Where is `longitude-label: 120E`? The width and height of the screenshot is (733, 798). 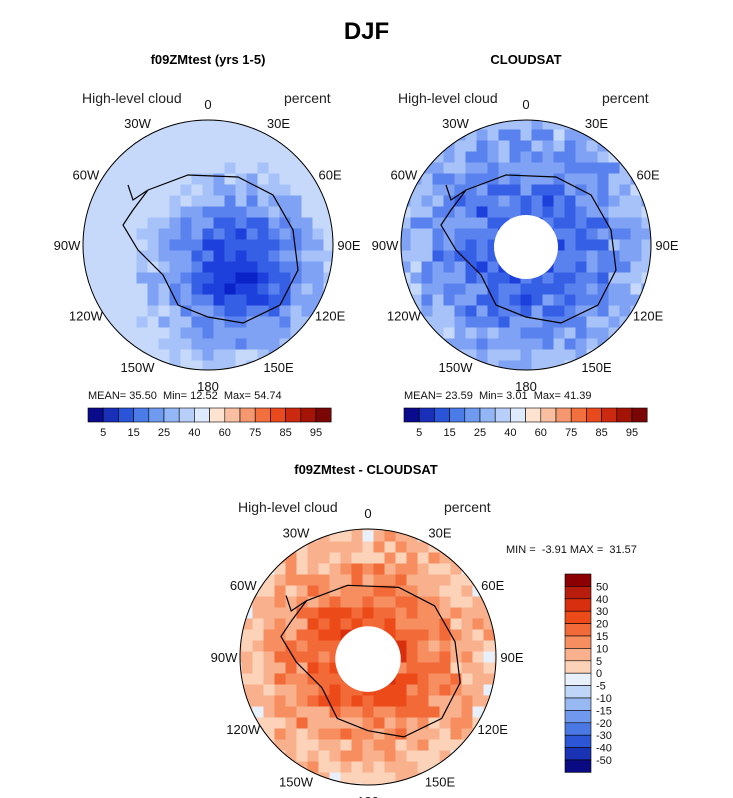 longitude-label: 120E is located at coordinates (648, 316).